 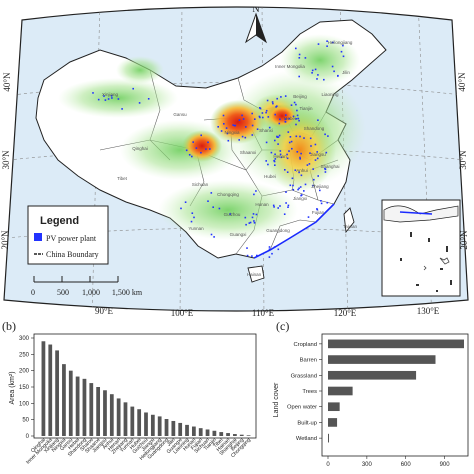 What do you see at coordinates (320, 186) in the screenshot?
I see `province-label: Zhejiang` at bounding box center [320, 186].